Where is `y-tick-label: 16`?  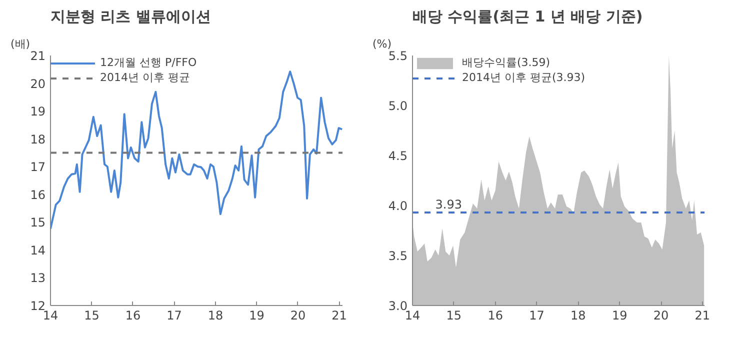
y-tick-label: 16 is located at coordinates (38, 195).